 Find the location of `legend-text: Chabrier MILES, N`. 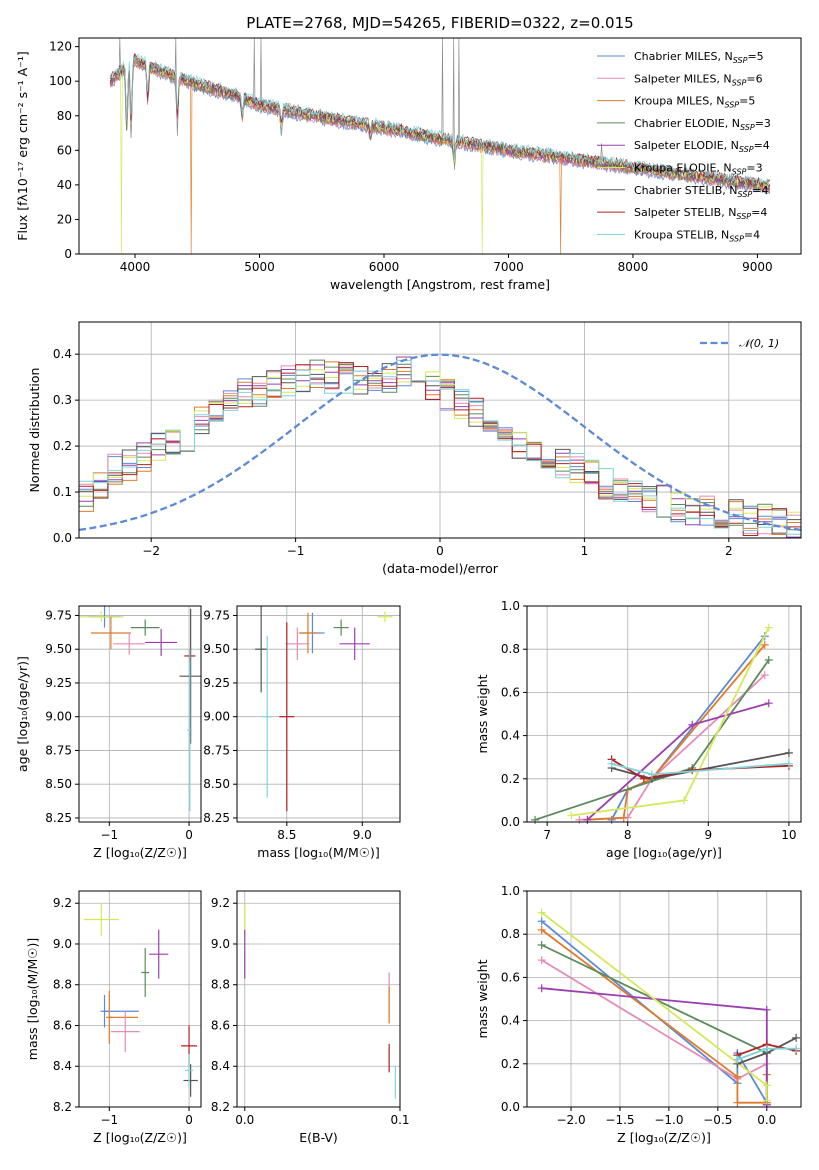

legend-text: Chabrier MILES, N is located at coordinates (683, 56).